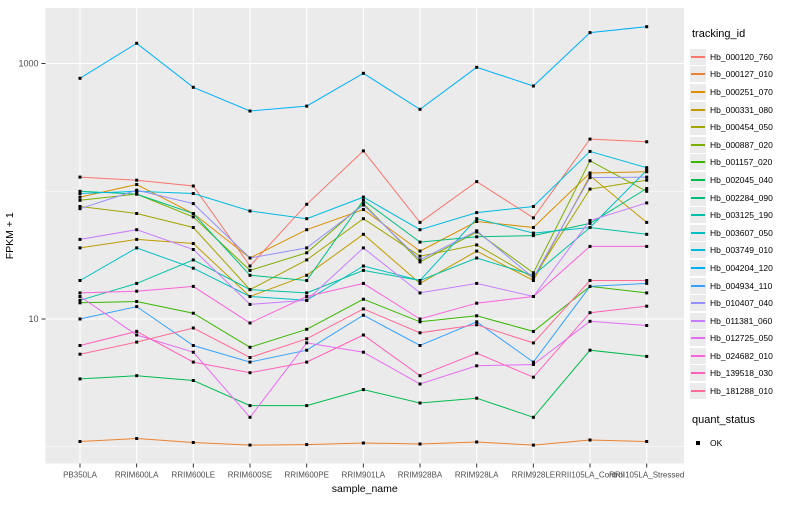  What do you see at coordinates (745, 180) in the screenshot?
I see `legend-item-Hb_002045_040: Hb_002045_040` at bounding box center [745, 180].